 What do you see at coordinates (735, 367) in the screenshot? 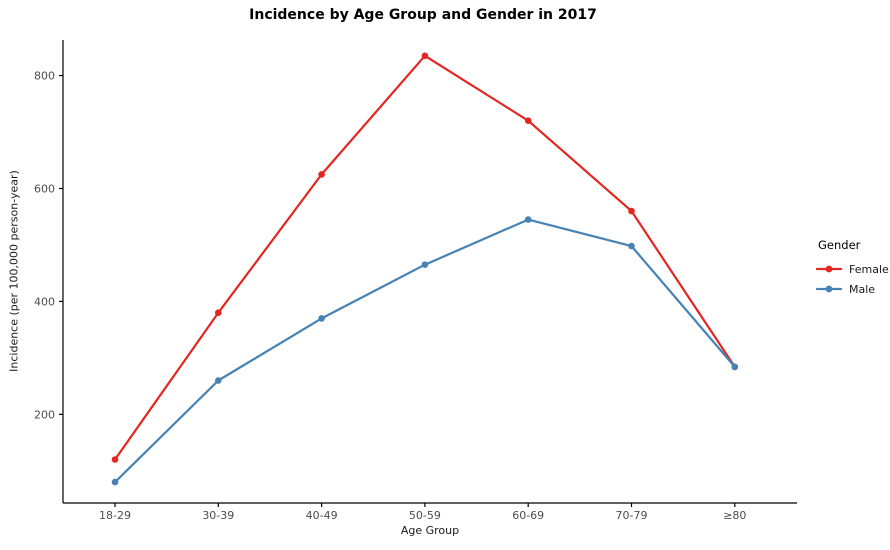
I see `data-point-male-≥80` at bounding box center [735, 367].